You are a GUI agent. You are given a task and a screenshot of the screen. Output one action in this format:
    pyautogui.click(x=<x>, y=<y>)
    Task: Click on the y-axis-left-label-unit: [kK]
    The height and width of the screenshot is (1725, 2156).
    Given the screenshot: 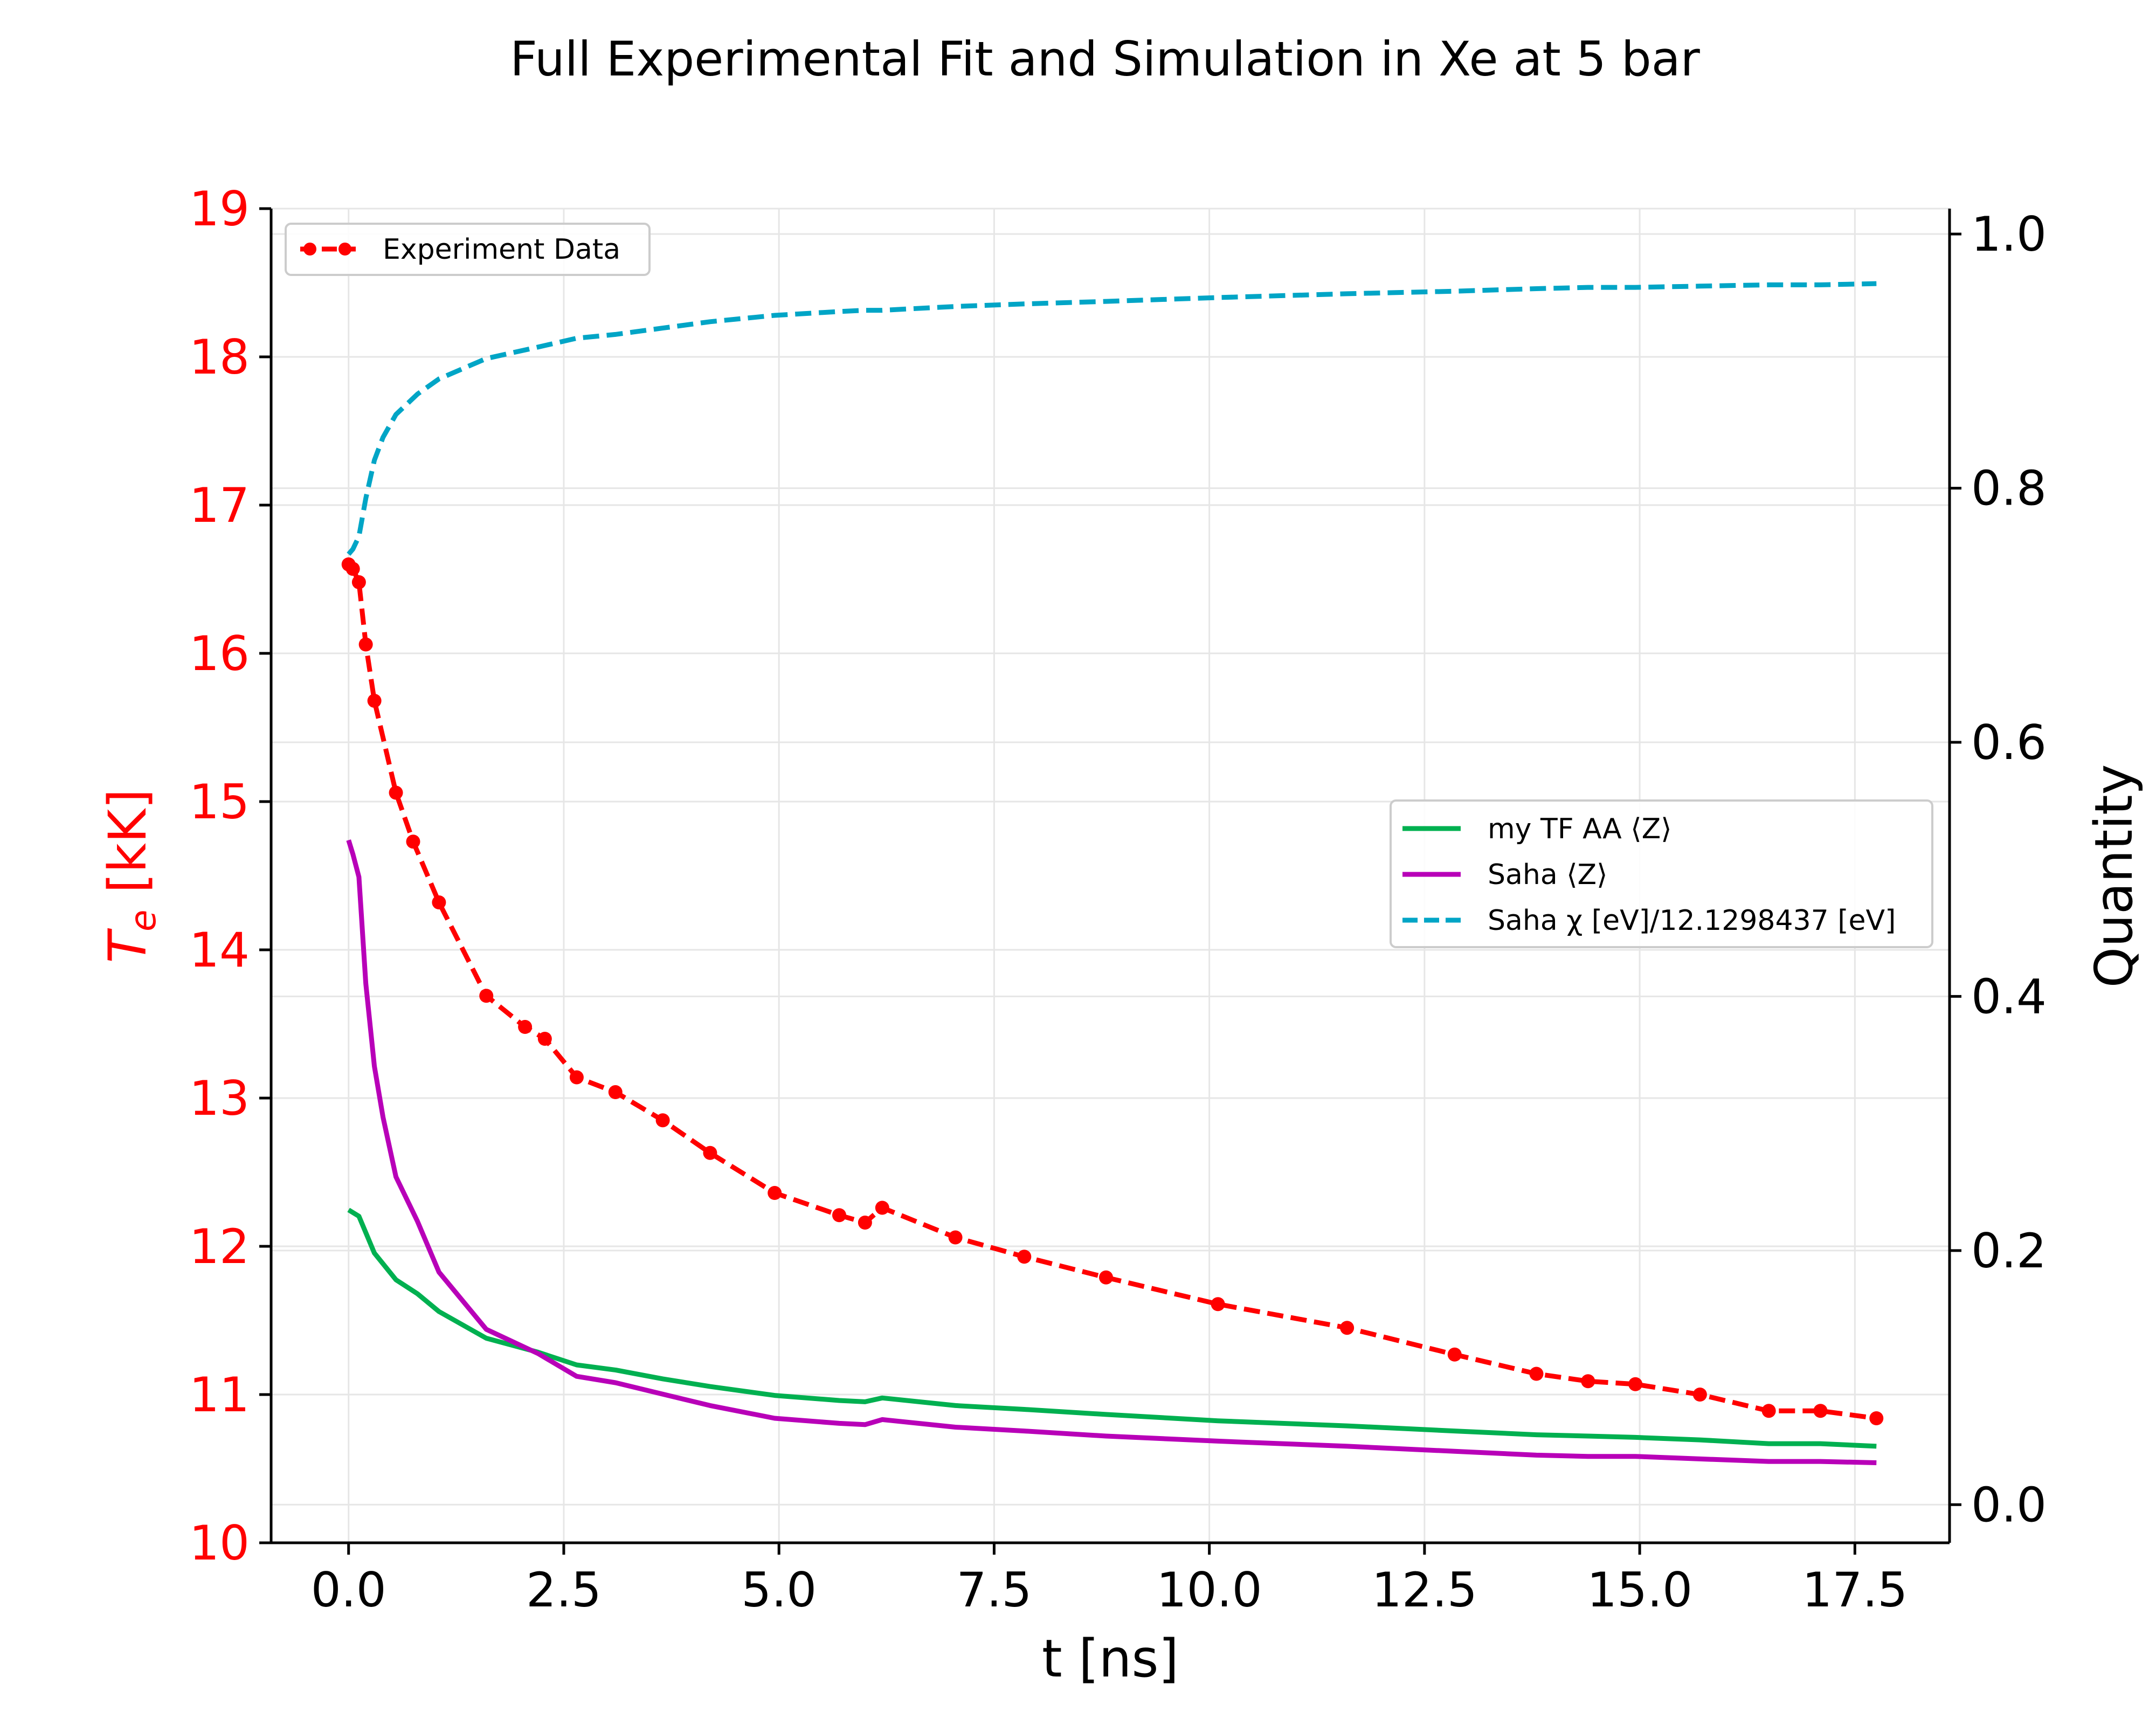 What is the action you would take?
    pyautogui.click(x=128, y=849)
    